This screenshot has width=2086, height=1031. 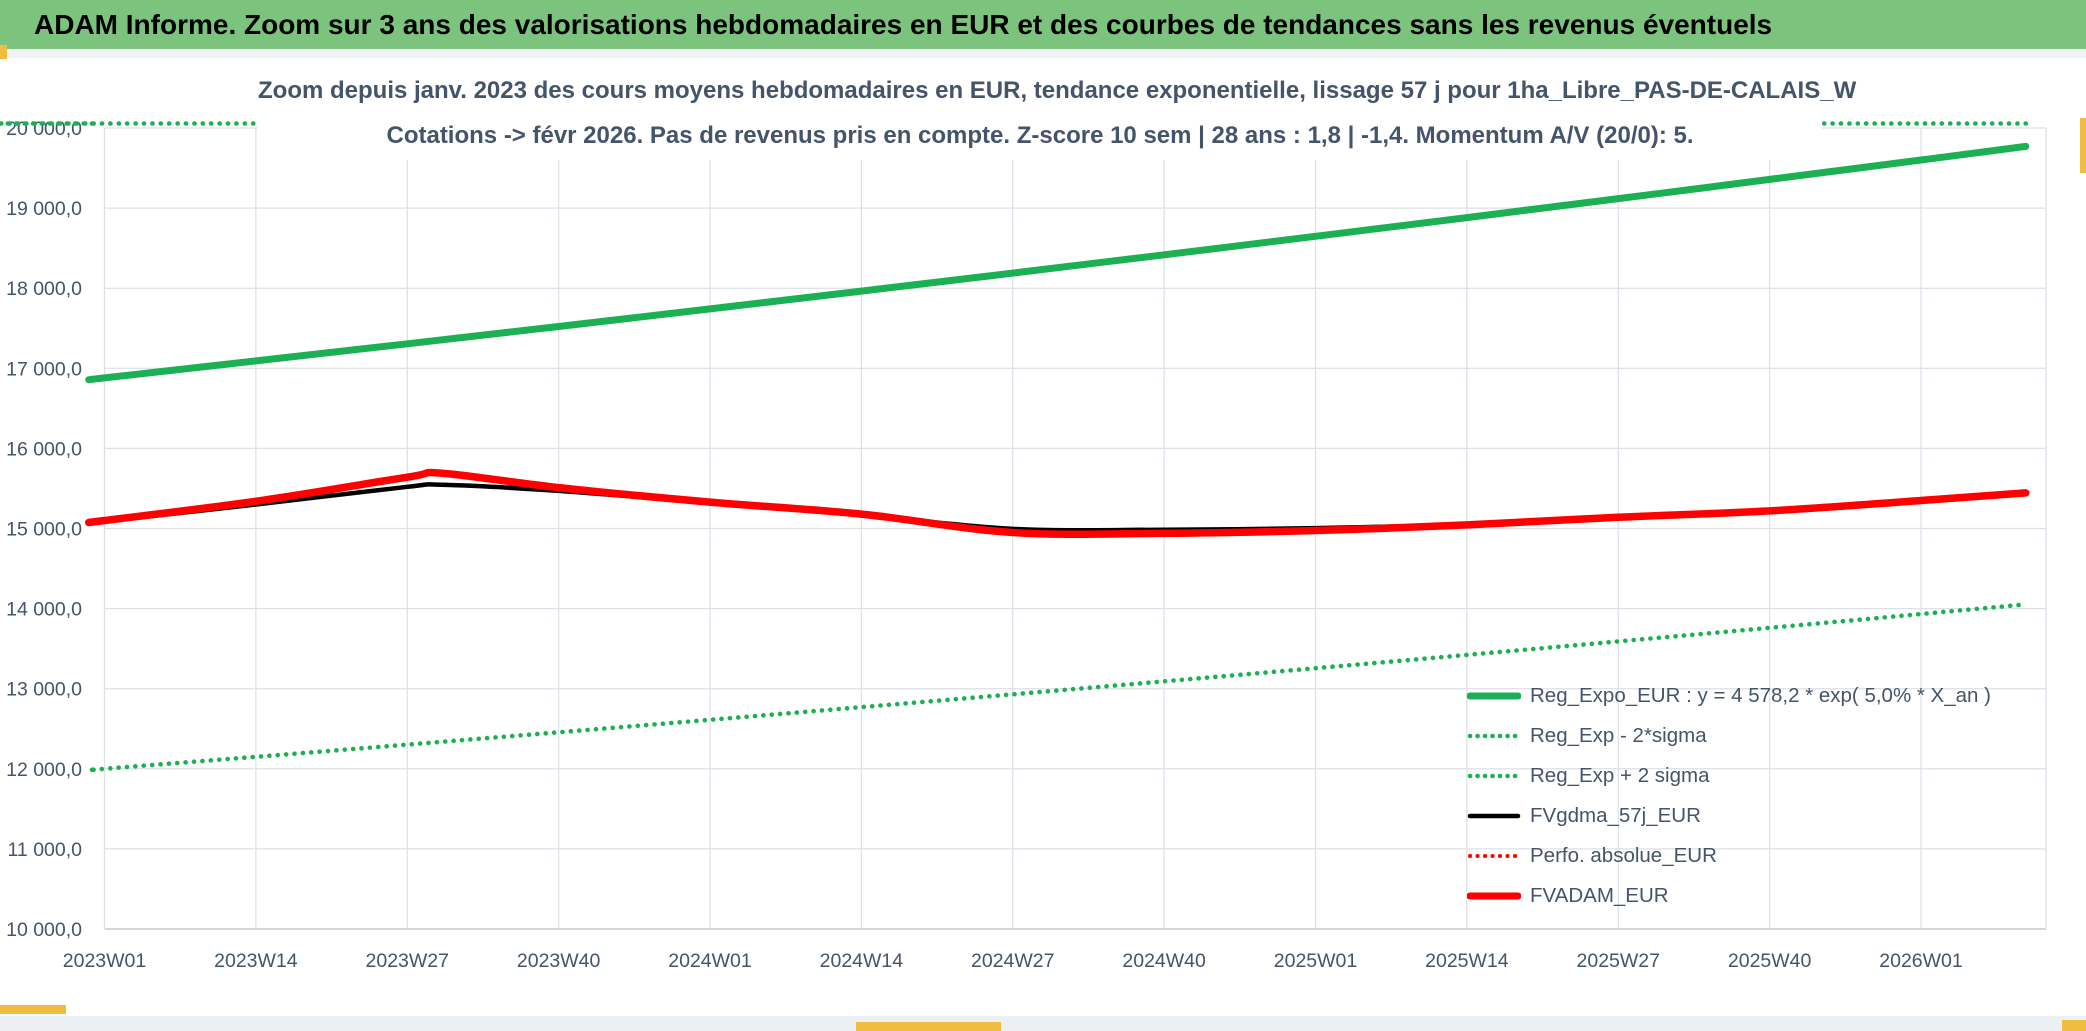 What do you see at coordinates (2074, 1025) in the screenshot?
I see `window-edge-accent-bottom-right` at bounding box center [2074, 1025].